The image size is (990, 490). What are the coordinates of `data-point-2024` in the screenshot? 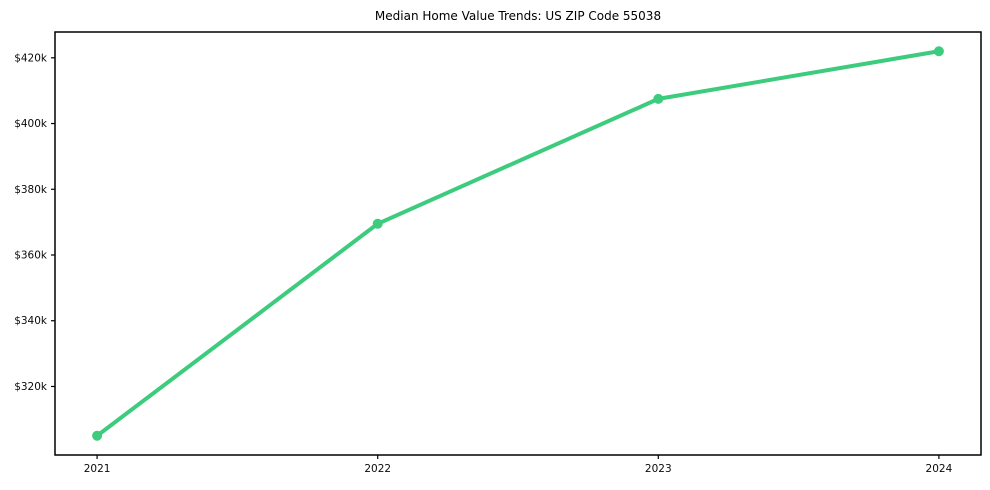 It's located at (938, 51).